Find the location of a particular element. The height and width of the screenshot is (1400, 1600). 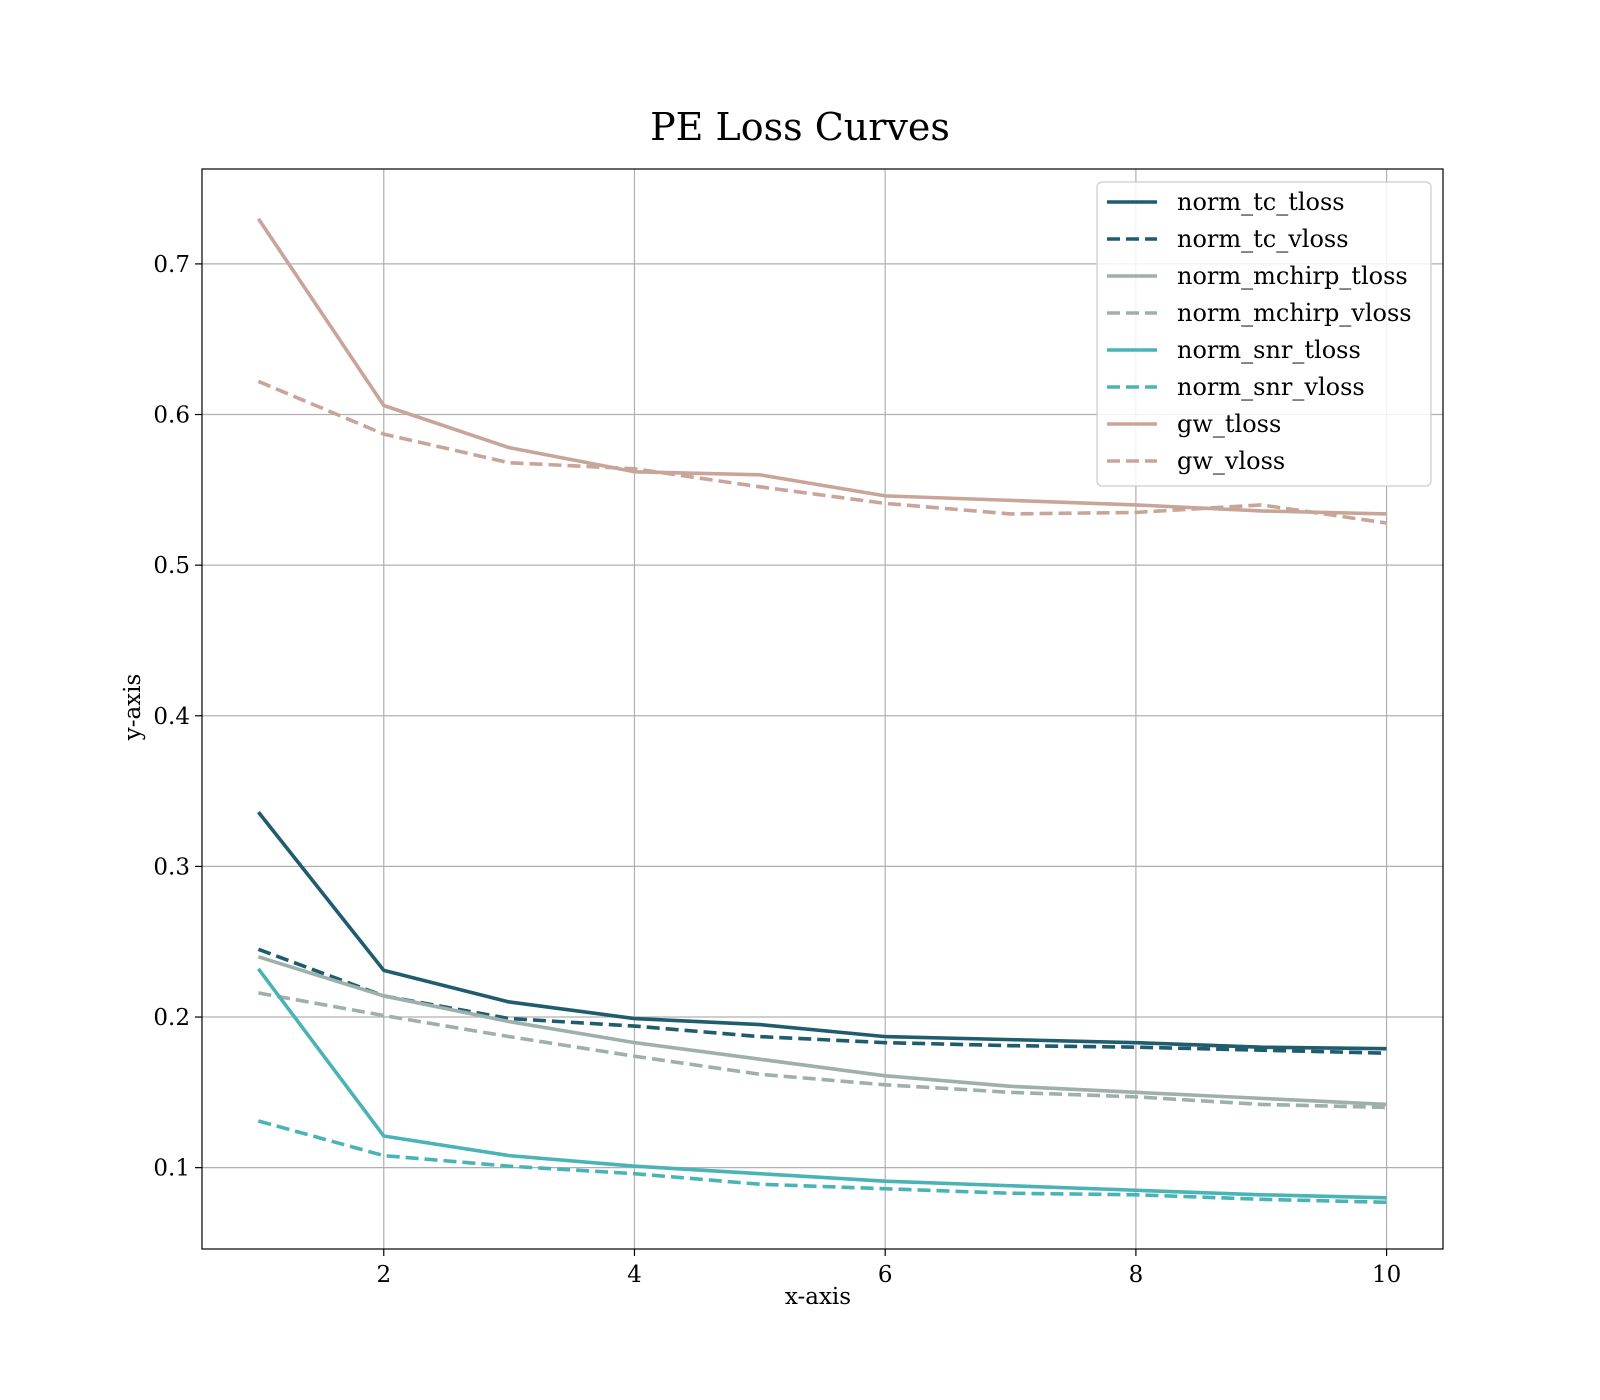

y-tick-label: 0.2 is located at coordinates (171, 1018).